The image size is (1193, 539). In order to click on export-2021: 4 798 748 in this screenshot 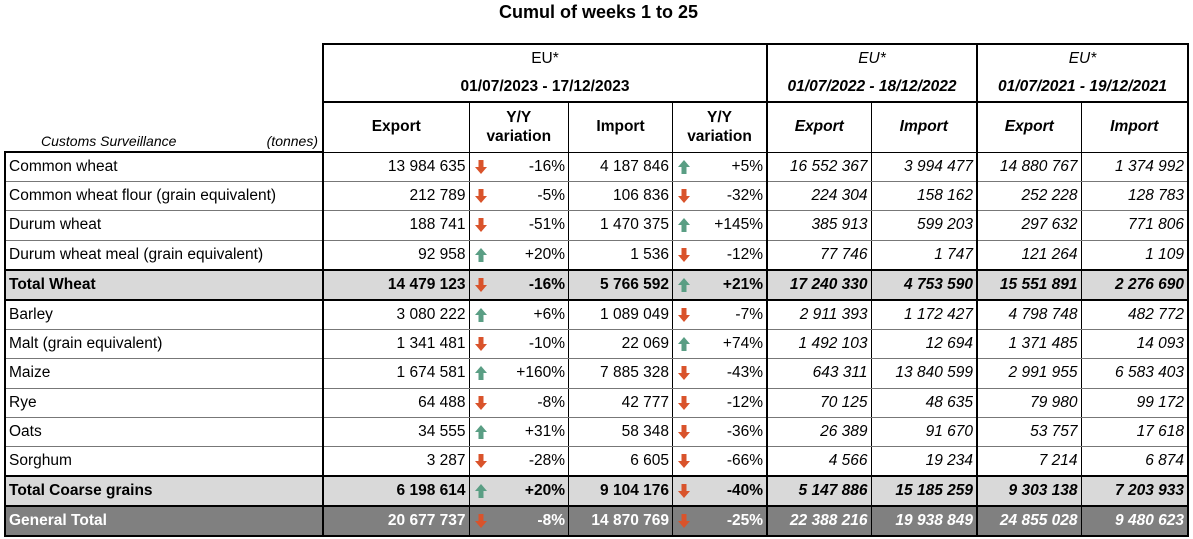, I will do `click(1029, 315)`.